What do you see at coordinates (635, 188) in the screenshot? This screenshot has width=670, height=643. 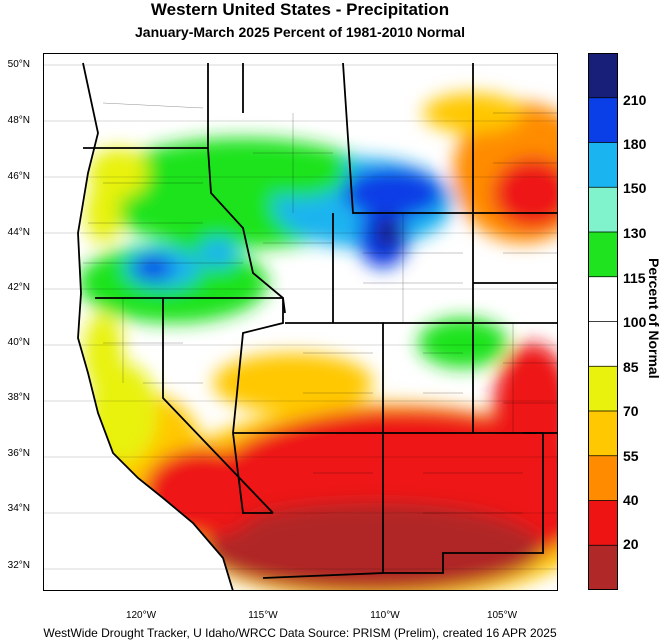 I see `colorbar-label: 150` at bounding box center [635, 188].